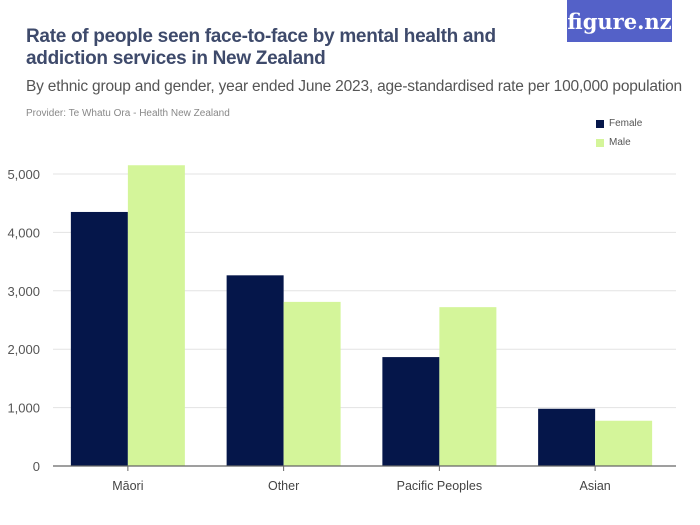  Describe the element at coordinates (439, 486) in the screenshot. I see `x-tick-label: Pacific Peoples` at that location.